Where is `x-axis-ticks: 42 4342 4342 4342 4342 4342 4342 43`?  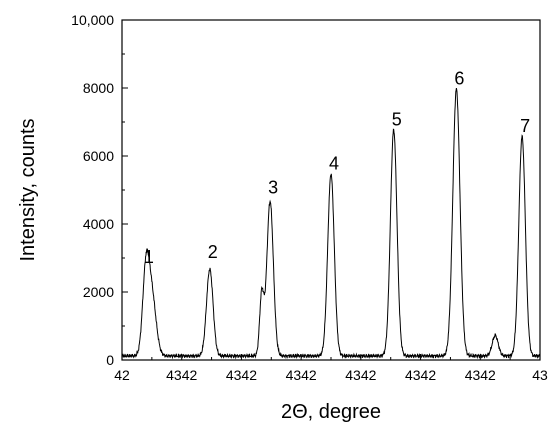
x-axis-ticks: 42 4342 4342 4342 4342 4342 4342 43 is located at coordinates (331, 368).